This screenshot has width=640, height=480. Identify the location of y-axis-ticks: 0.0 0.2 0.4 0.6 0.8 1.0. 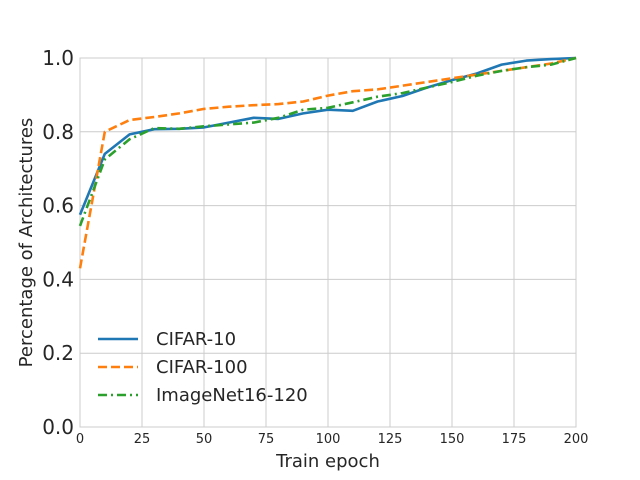
(58, 242).